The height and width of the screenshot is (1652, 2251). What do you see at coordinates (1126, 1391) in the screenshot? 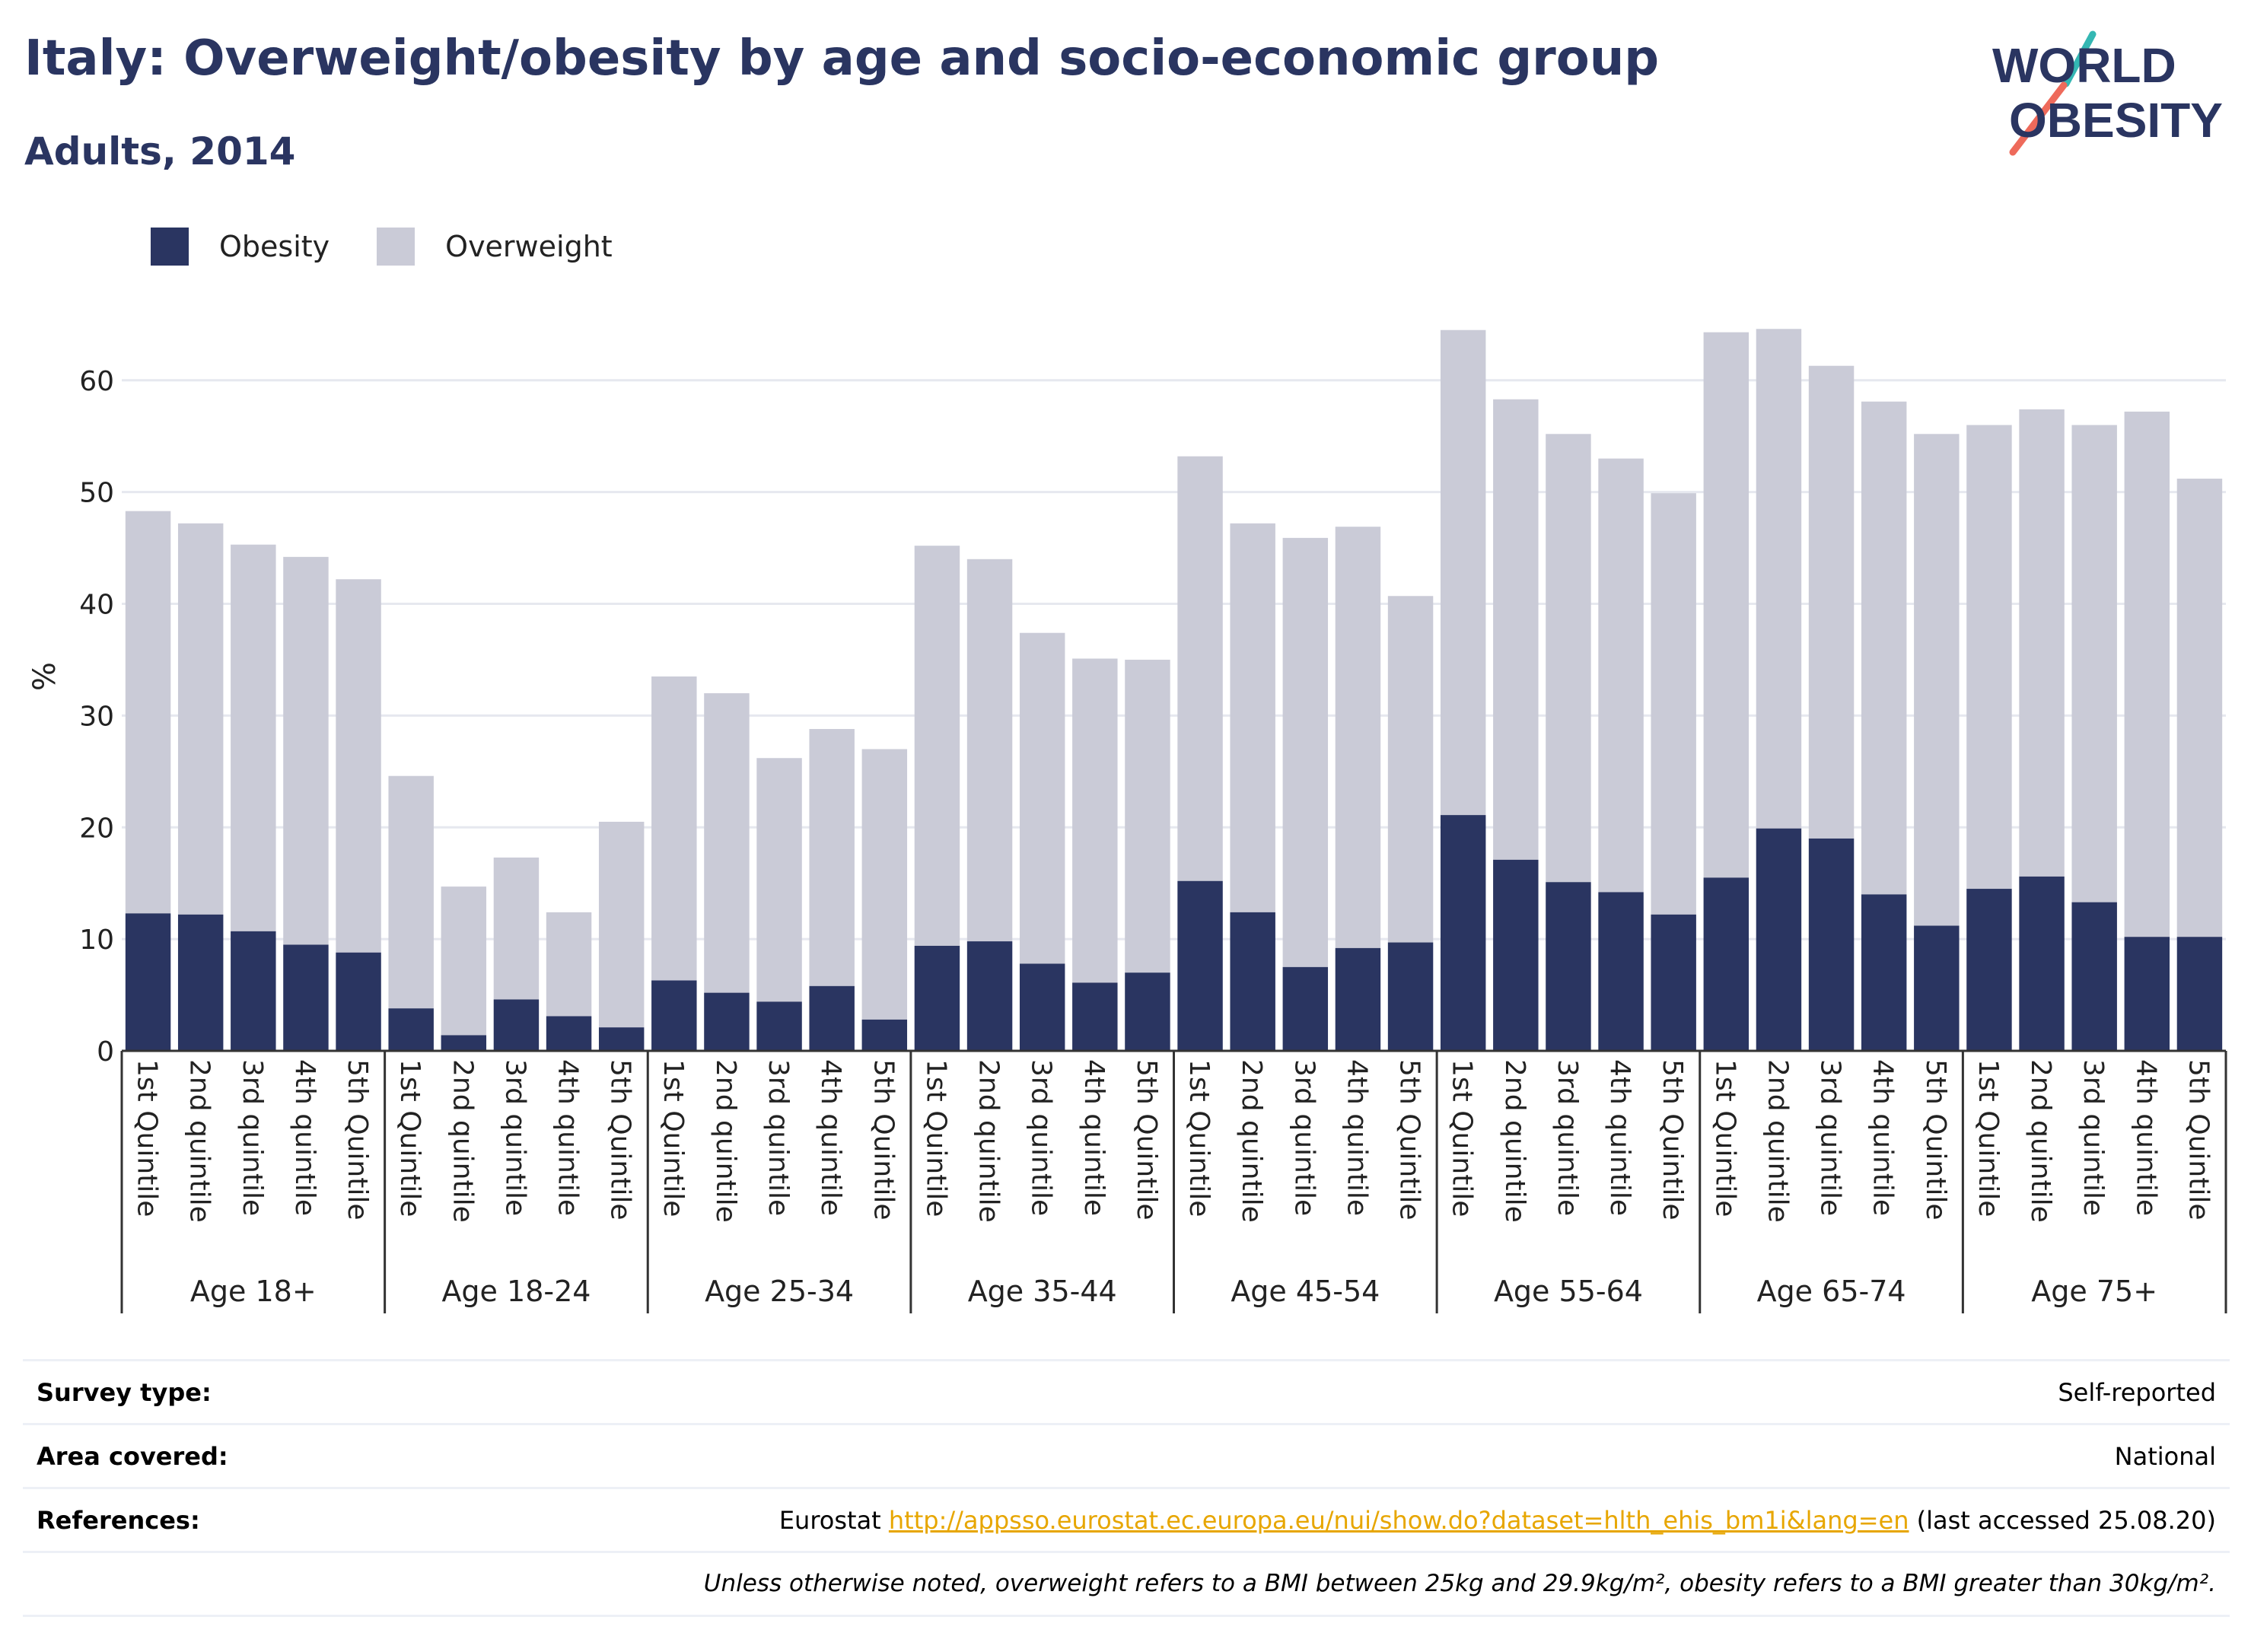
I see `info-row-survey: Survey type: Self-reported` at bounding box center [1126, 1391].